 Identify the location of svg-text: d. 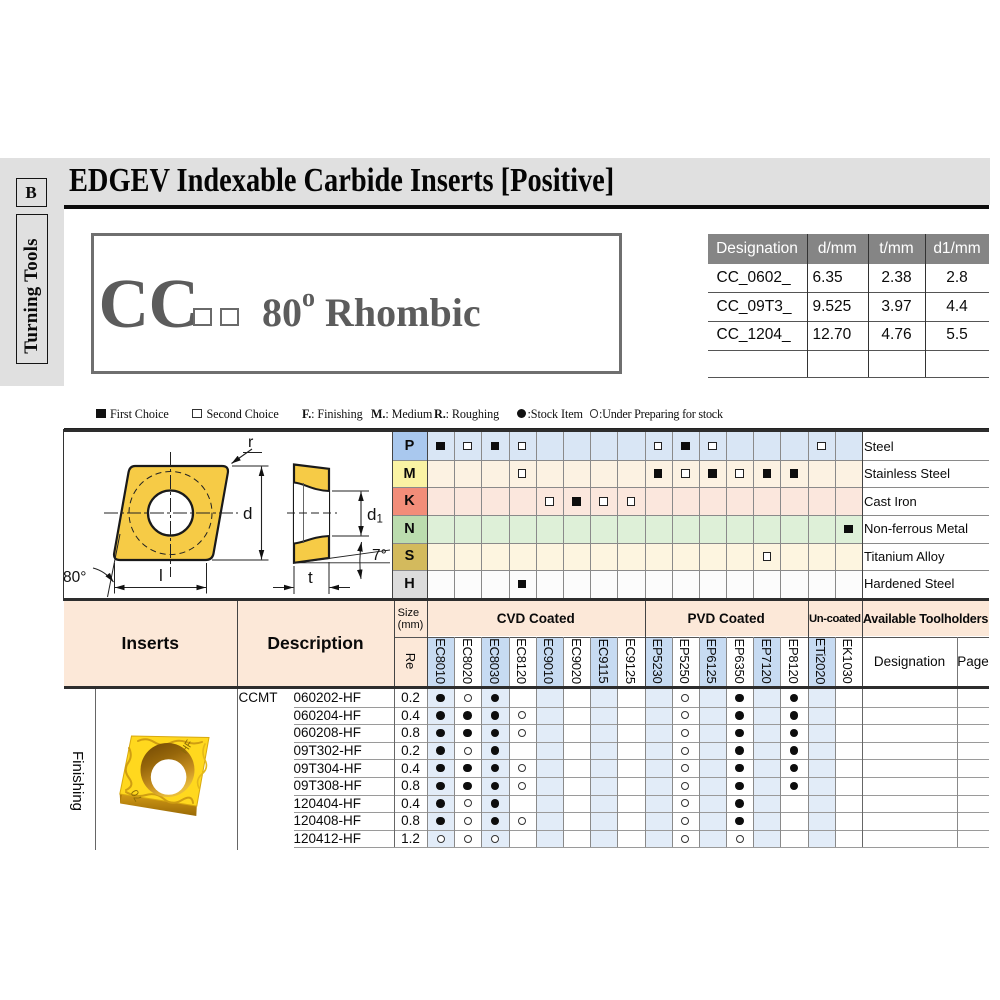
(247, 513).